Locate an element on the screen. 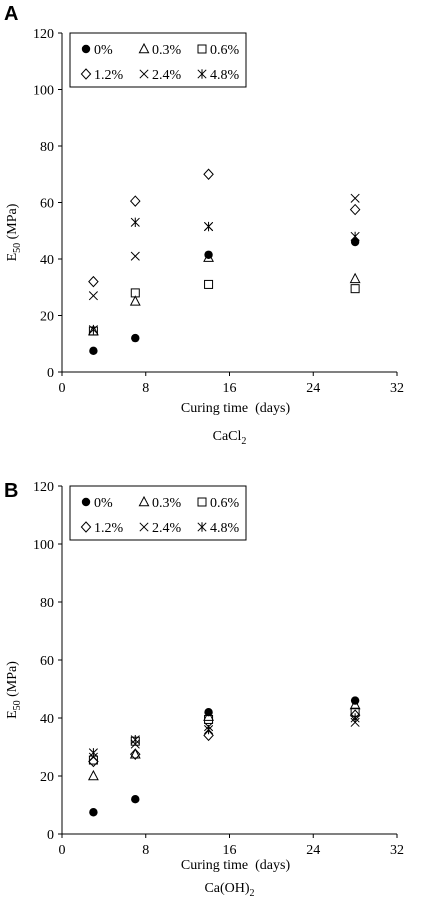 Image resolution: width=429 pixels, height=905 pixels. chart-caption: Ca(OH)2 is located at coordinates (229, 890).